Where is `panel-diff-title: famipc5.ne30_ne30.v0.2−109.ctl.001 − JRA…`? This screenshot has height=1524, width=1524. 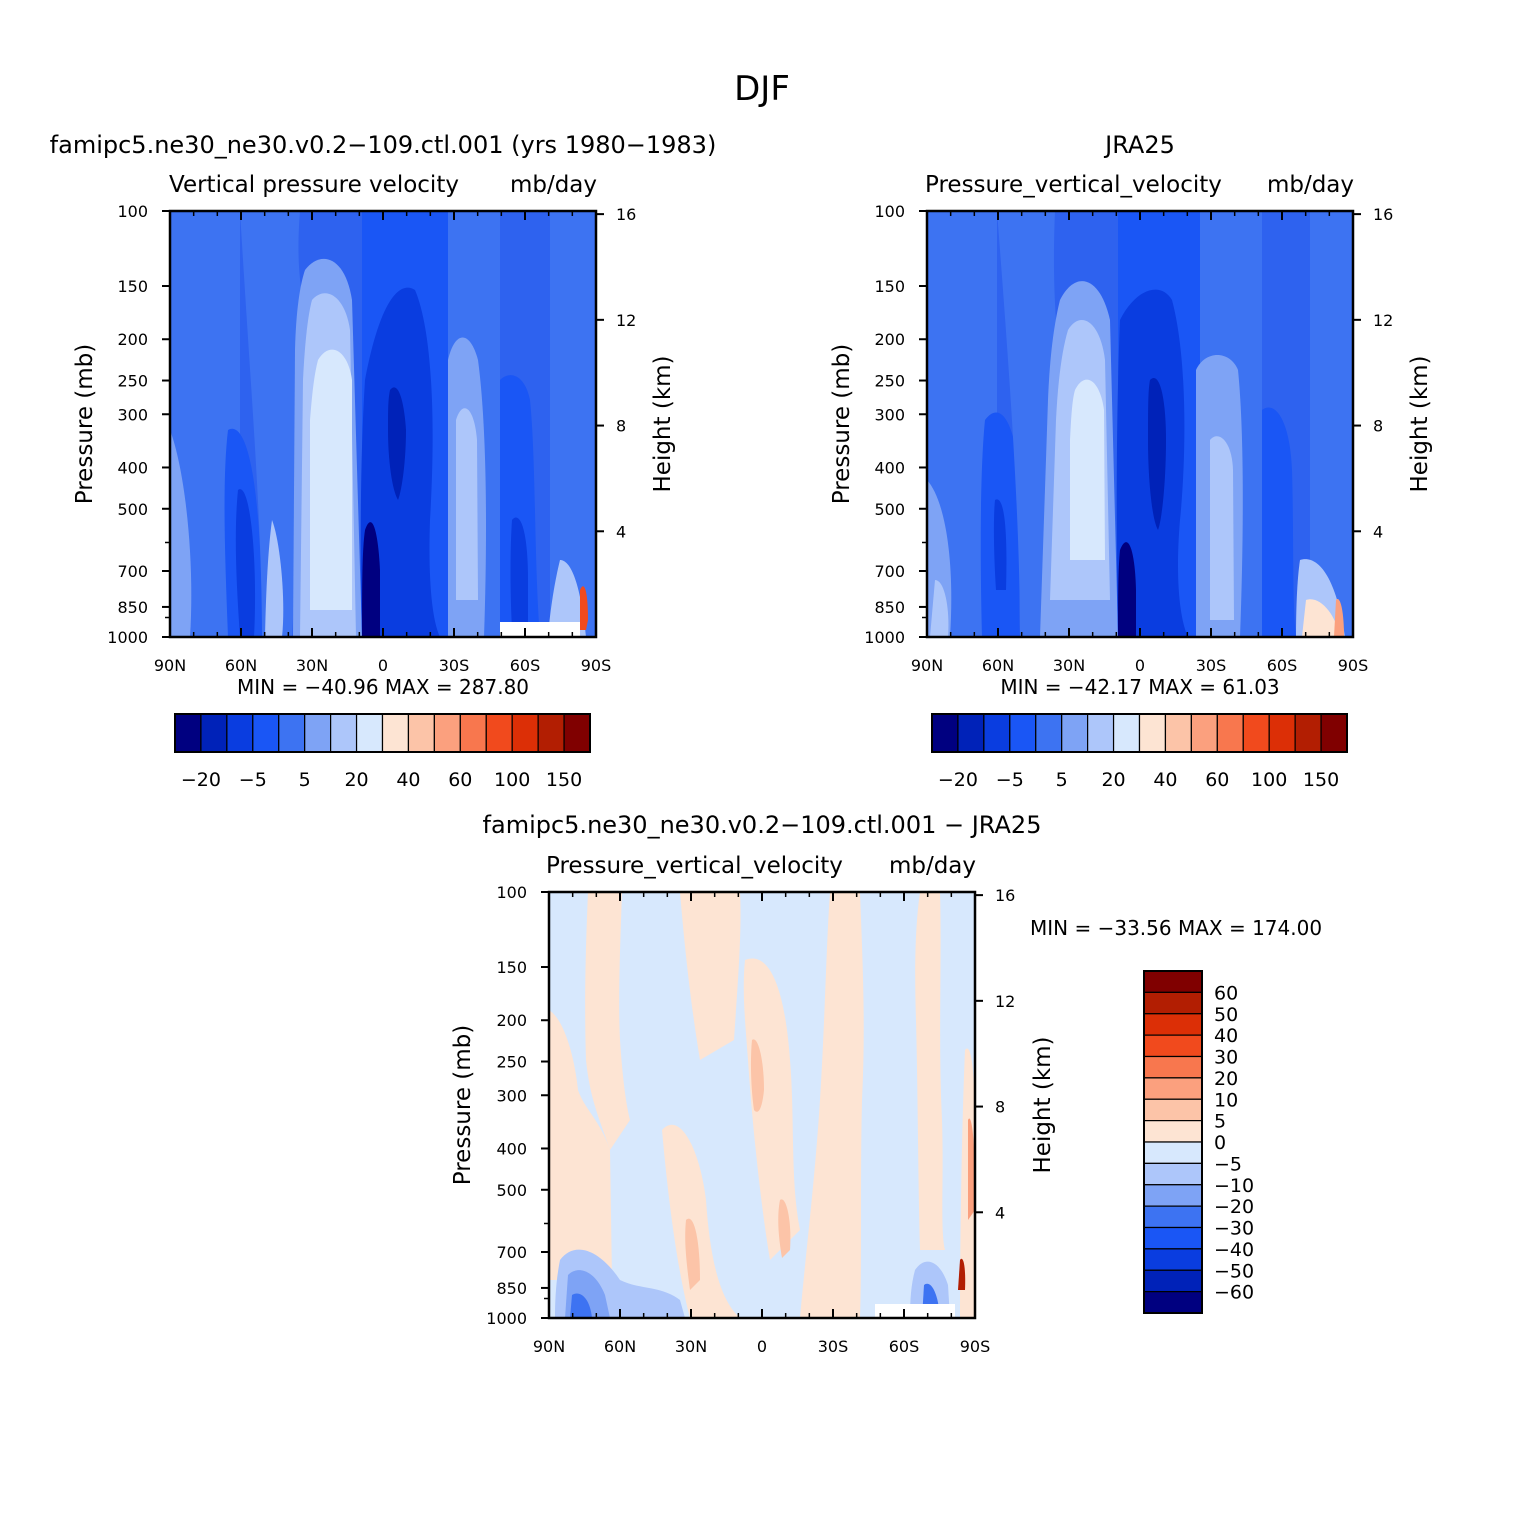 panel-diff-title: famipc5.ne30_ne30.v0.2−109.ctl.001 − JRA… is located at coordinates (762, 825).